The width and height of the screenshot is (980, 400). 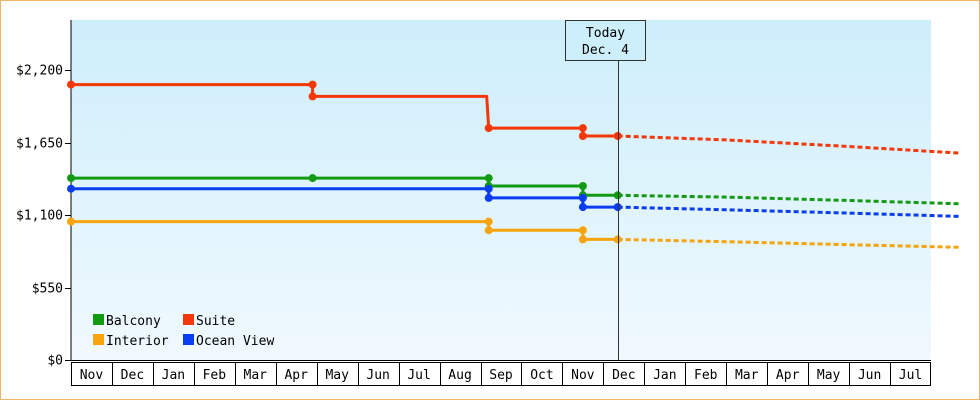 What do you see at coordinates (605, 50) in the screenshot?
I see `today-label-line2: Dec. 4` at bounding box center [605, 50].